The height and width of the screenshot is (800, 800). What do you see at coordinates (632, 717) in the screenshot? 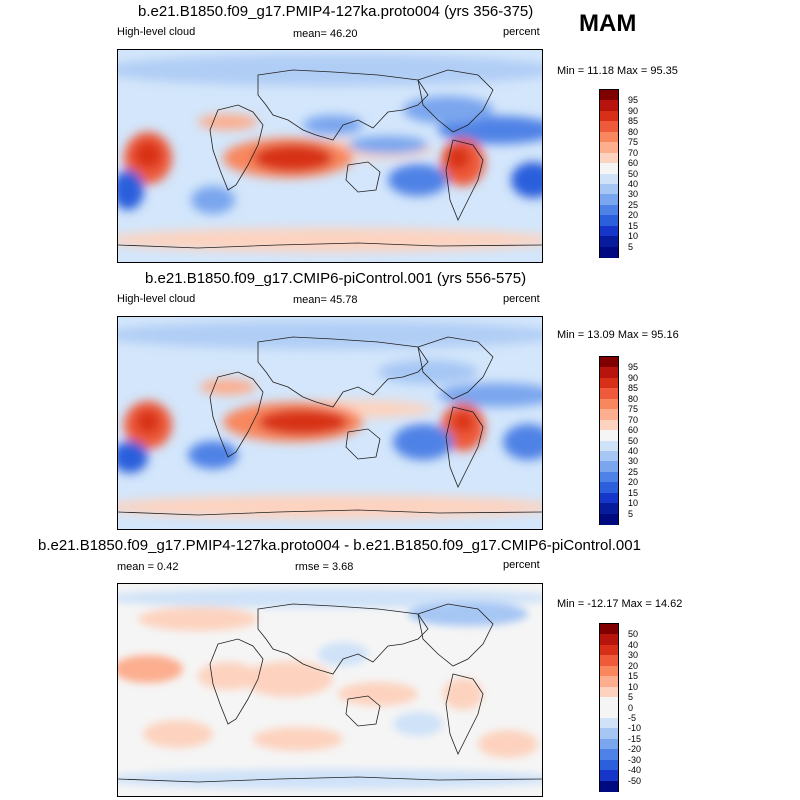
I see `colorbar-3-label: -5` at bounding box center [632, 717].